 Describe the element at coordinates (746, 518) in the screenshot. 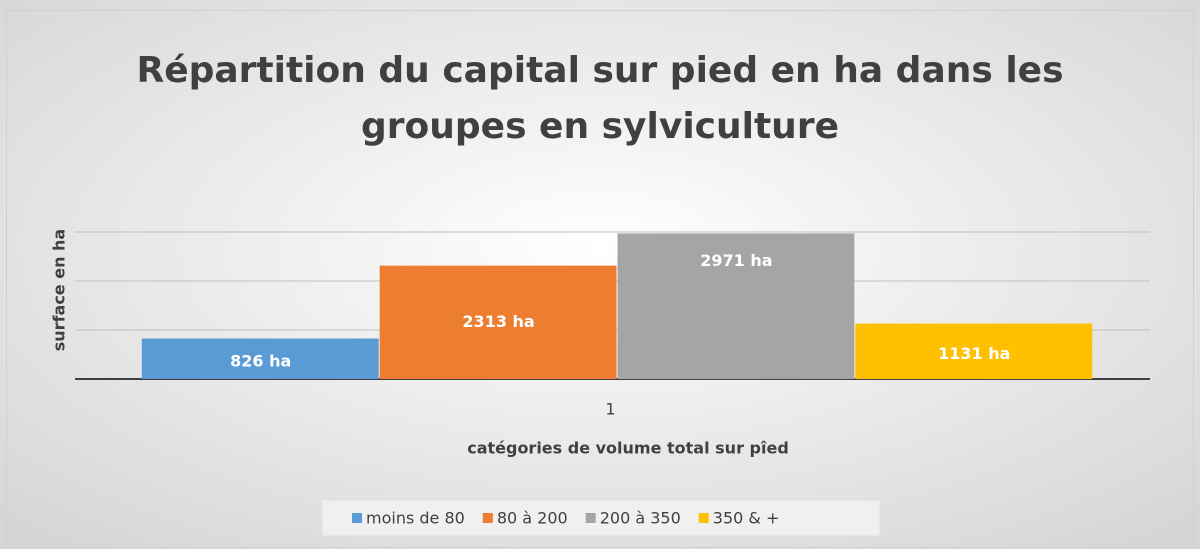

I see `legend-label: 350 & +` at that location.